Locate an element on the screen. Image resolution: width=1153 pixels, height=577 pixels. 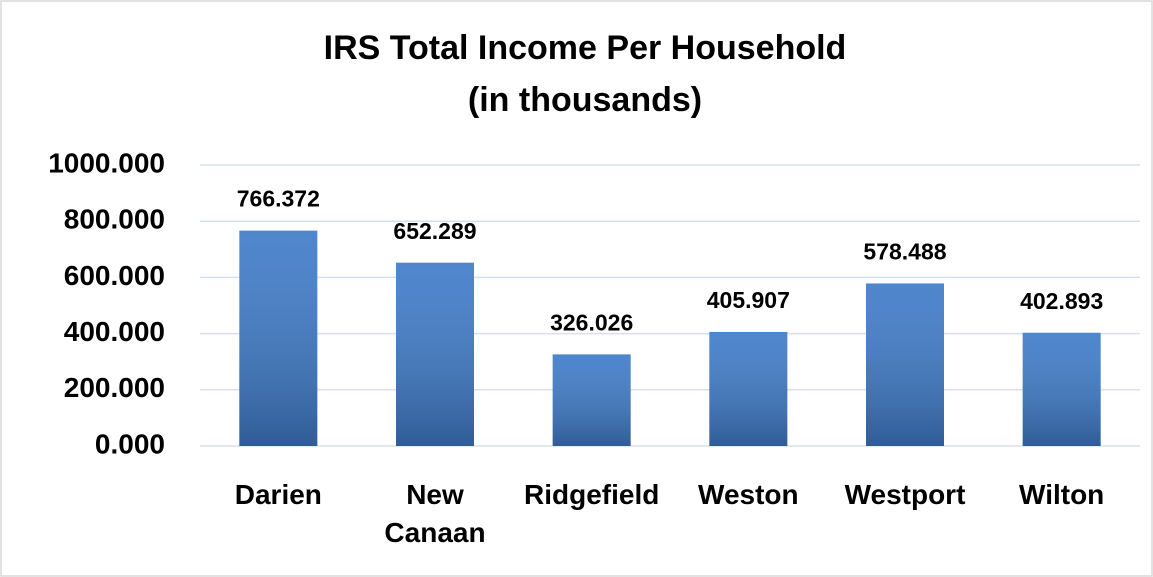
chart-title: IRS Total Income Per Household is located at coordinates (585, 48).